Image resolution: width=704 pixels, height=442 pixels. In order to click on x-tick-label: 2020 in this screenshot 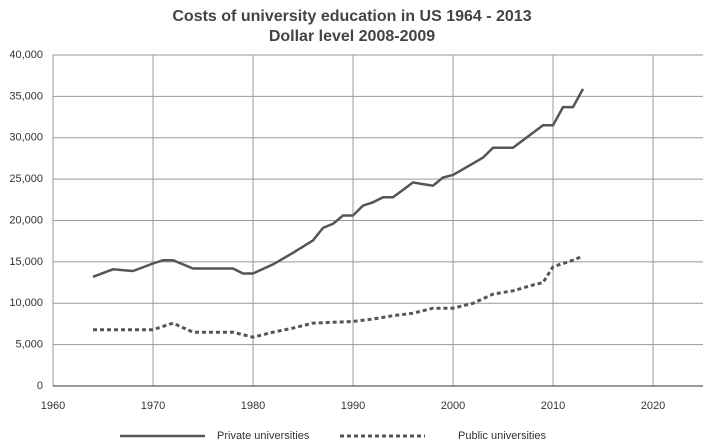, I will do `click(653, 406)`.